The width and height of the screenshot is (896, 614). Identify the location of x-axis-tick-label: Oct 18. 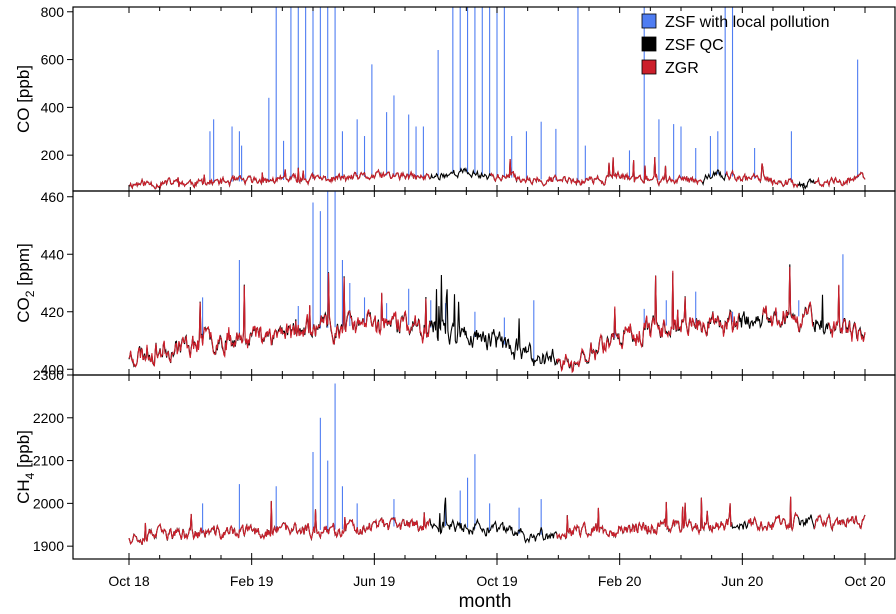
(128, 581).